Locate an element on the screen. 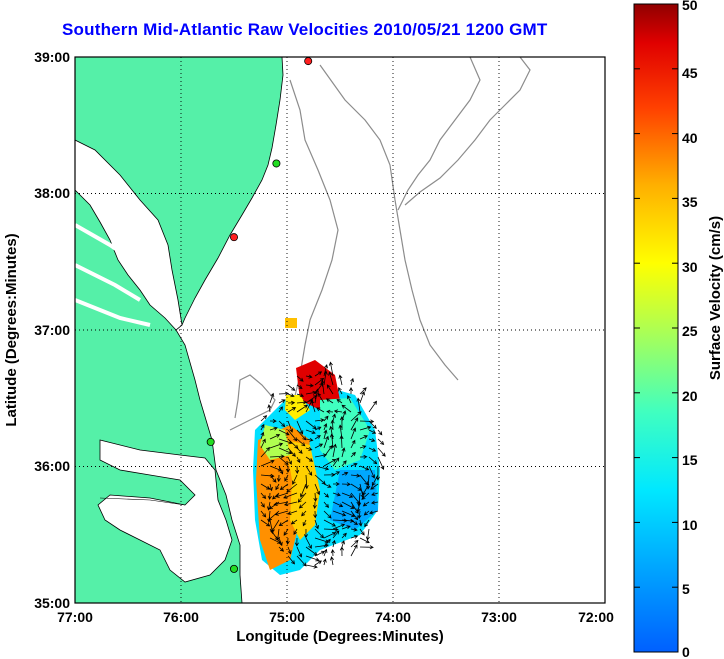  colorbar-gradient is located at coordinates (656, 328).